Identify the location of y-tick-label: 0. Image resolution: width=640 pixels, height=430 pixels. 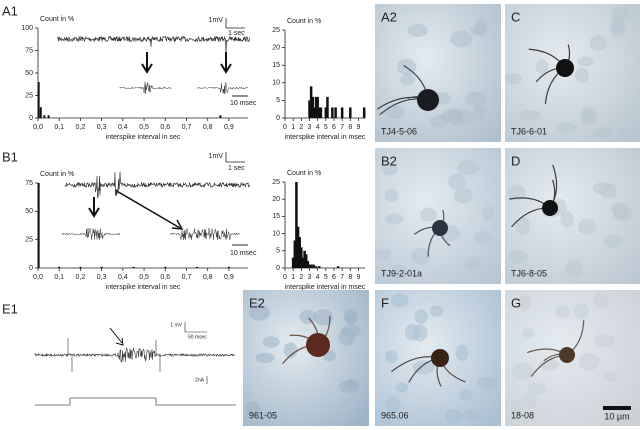
(278, 268).